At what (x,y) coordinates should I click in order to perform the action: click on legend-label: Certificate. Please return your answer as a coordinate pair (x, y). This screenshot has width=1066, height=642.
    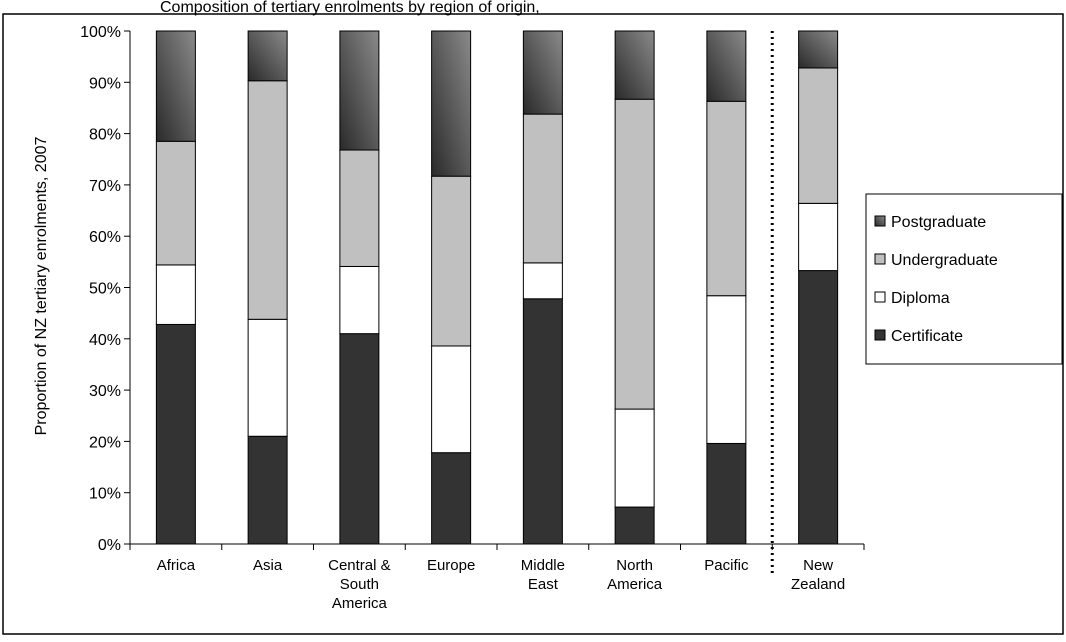
    Looking at the image, I should click on (927, 336).